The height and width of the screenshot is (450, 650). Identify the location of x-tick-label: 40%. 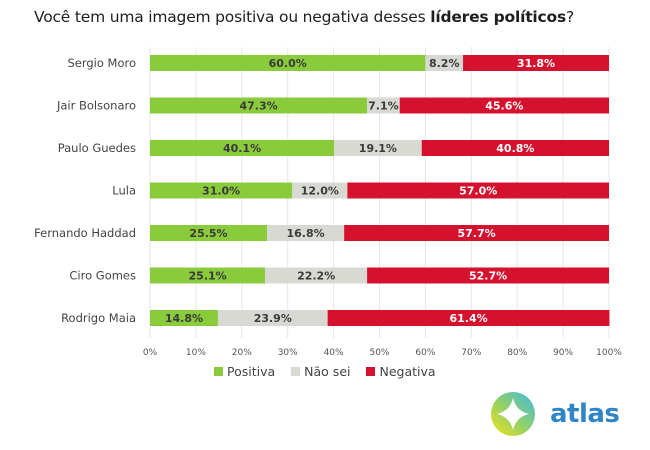
(334, 353).